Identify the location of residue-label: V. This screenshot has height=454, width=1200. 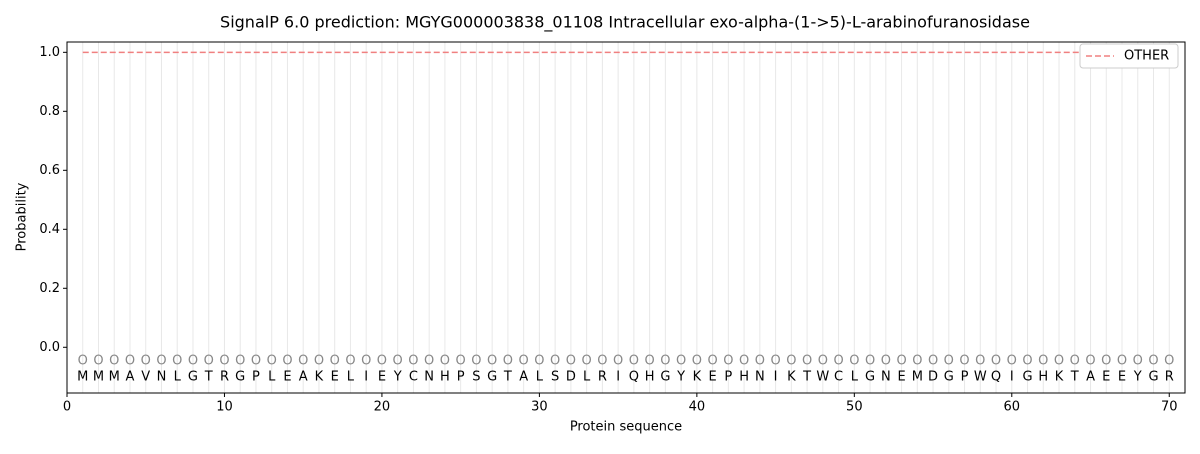
(145, 377).